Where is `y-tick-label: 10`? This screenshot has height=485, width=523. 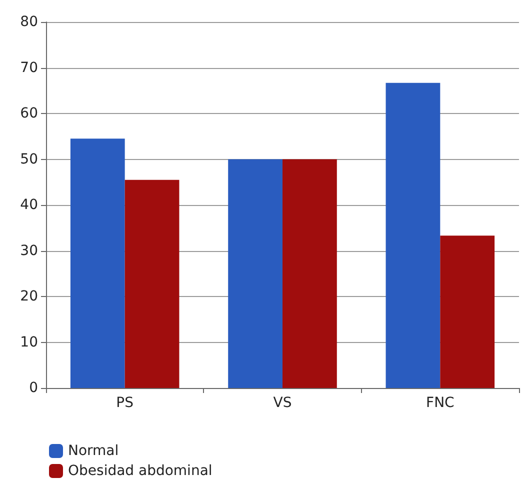
y-tick-label: 10 is located at coordinates (29, 342).